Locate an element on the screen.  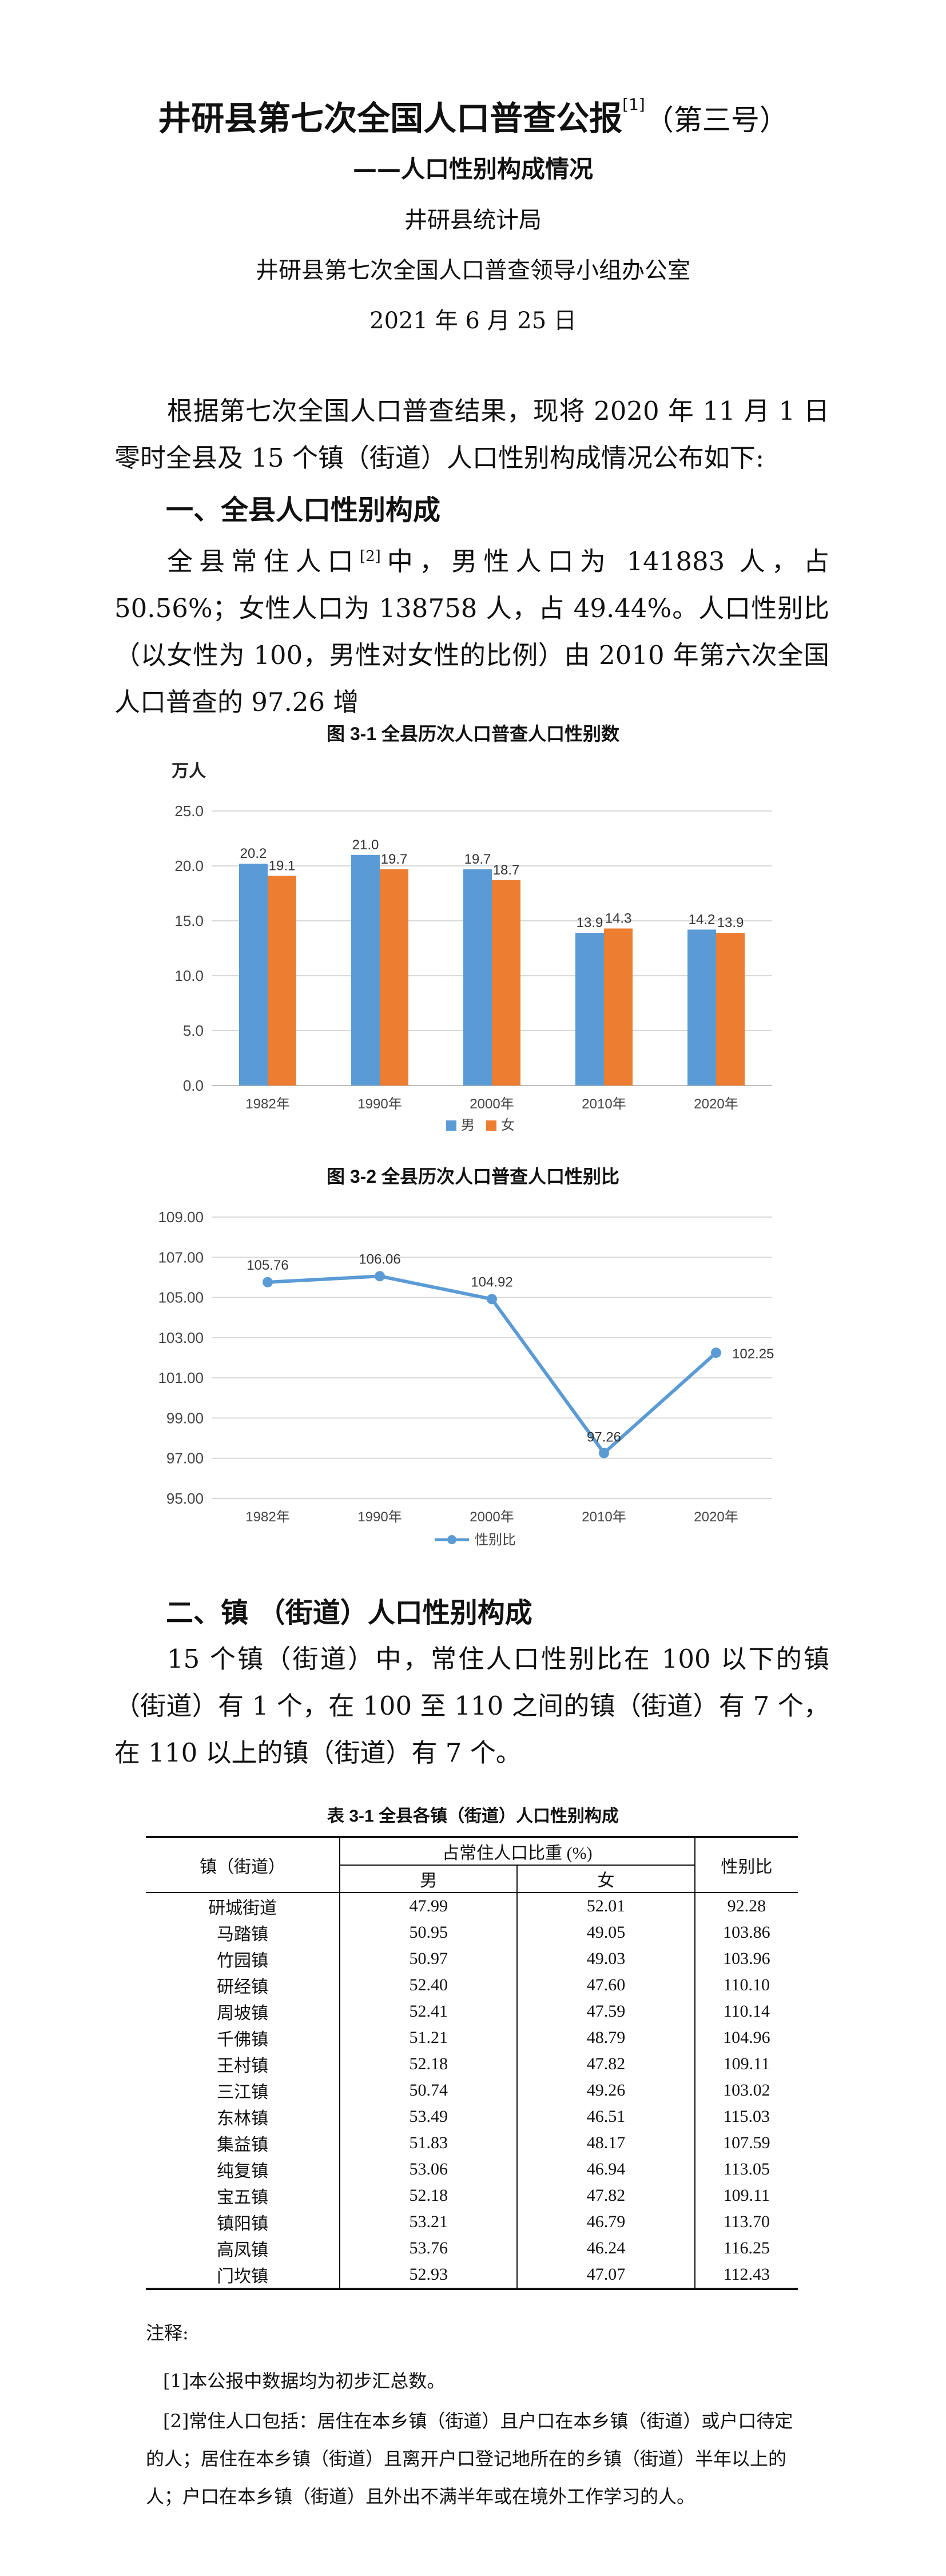
data-label: 18.7 is located at coordinates (506, 870).